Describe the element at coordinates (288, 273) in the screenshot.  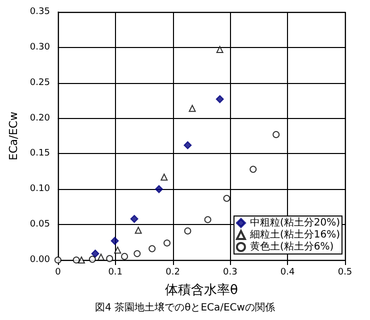
I see `x-tick-label: 0.4` at that location.